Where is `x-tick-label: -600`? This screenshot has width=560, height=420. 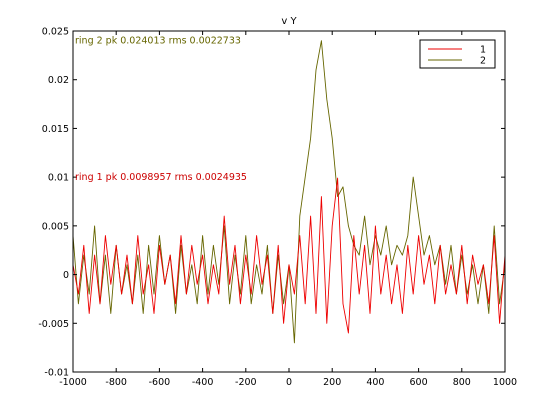
x-tick-label: -600 is located at coordinates (160, 382).